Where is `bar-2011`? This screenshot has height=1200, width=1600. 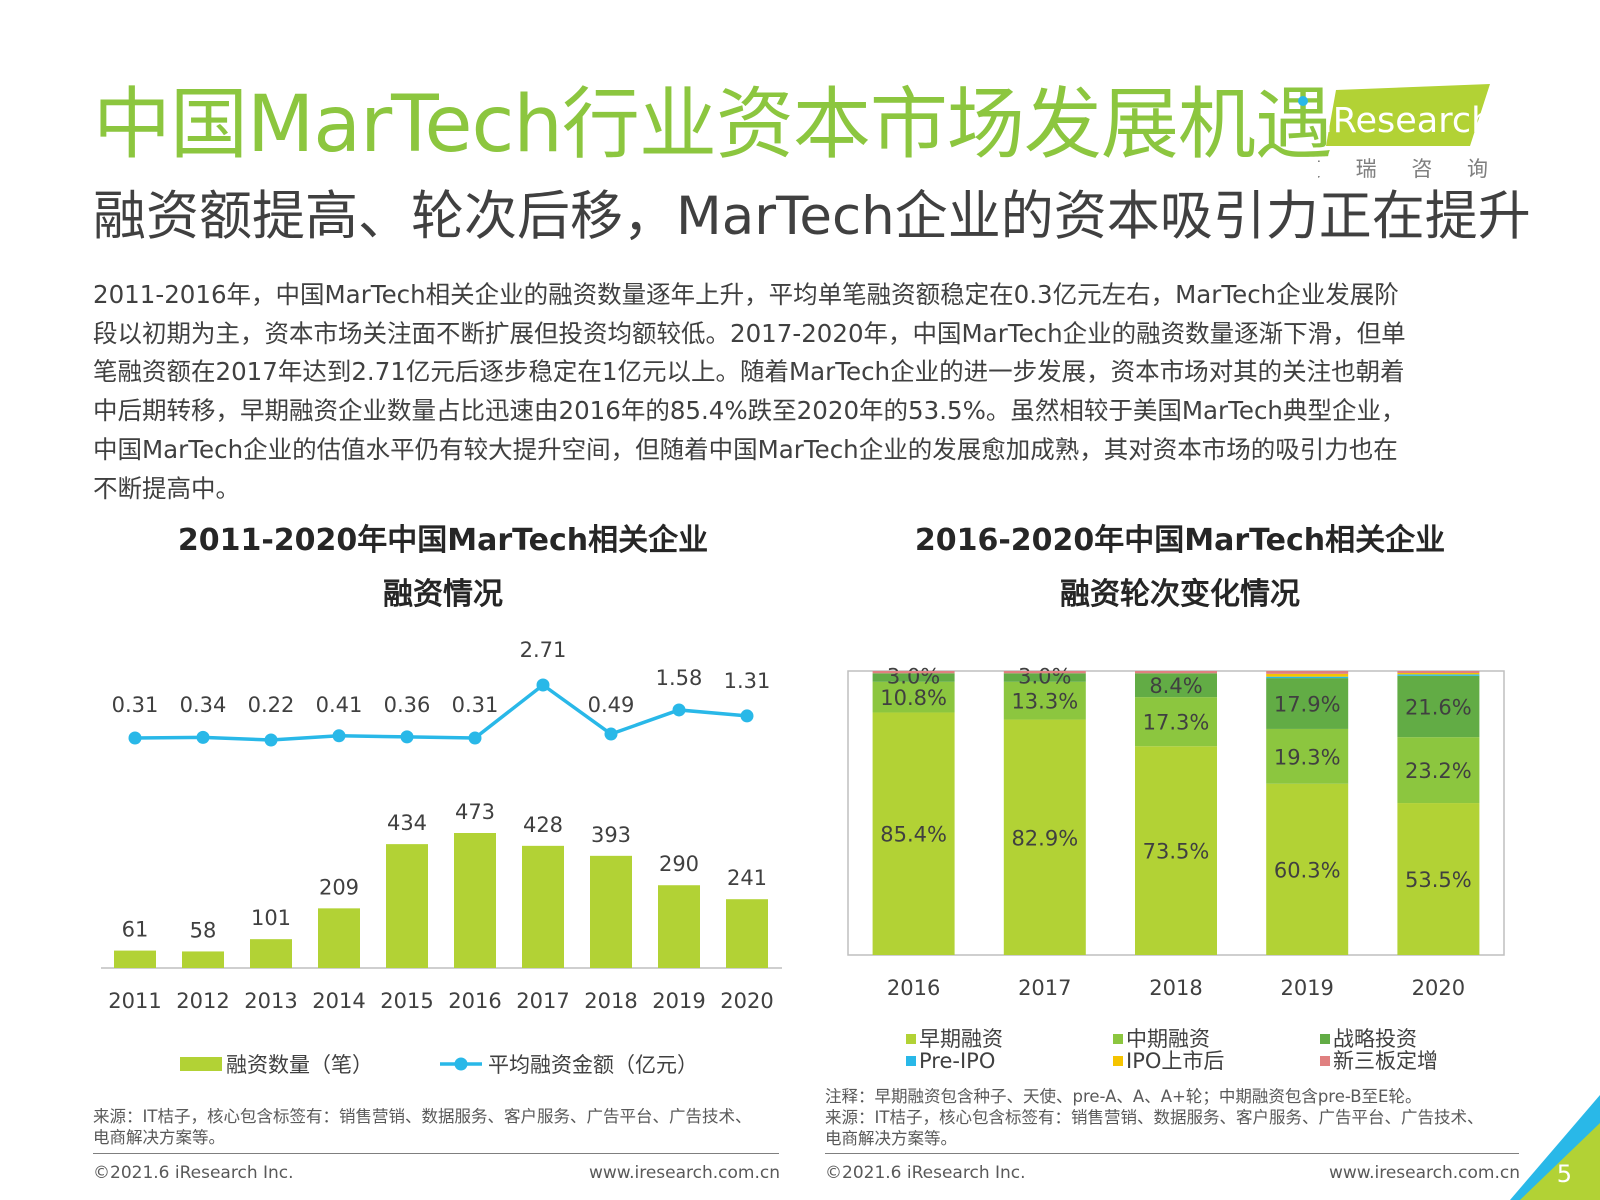 bar-2011 is located at coordinates (135, 959).